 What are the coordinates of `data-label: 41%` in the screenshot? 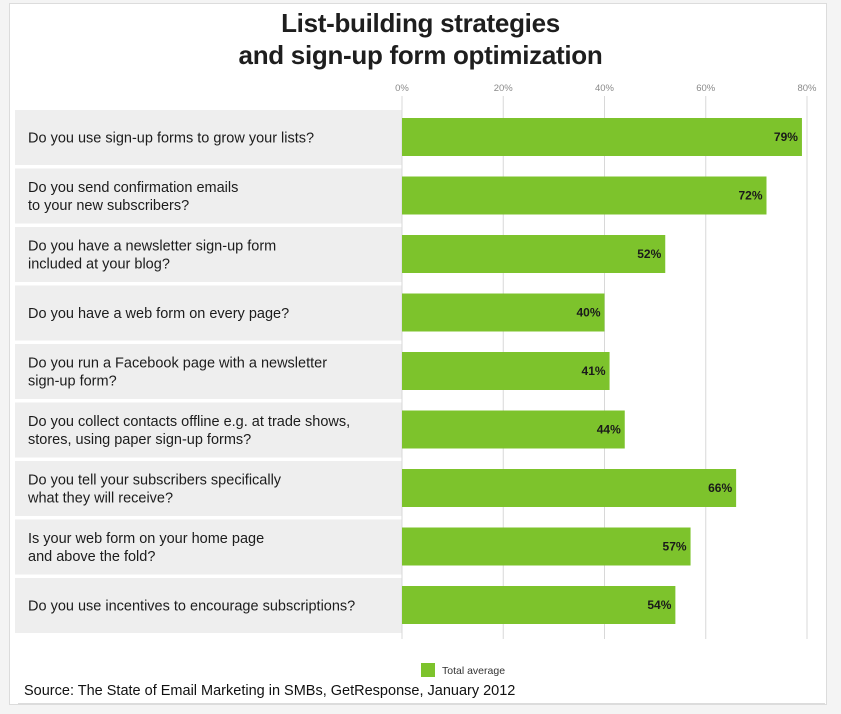 It's located at (594, 371).